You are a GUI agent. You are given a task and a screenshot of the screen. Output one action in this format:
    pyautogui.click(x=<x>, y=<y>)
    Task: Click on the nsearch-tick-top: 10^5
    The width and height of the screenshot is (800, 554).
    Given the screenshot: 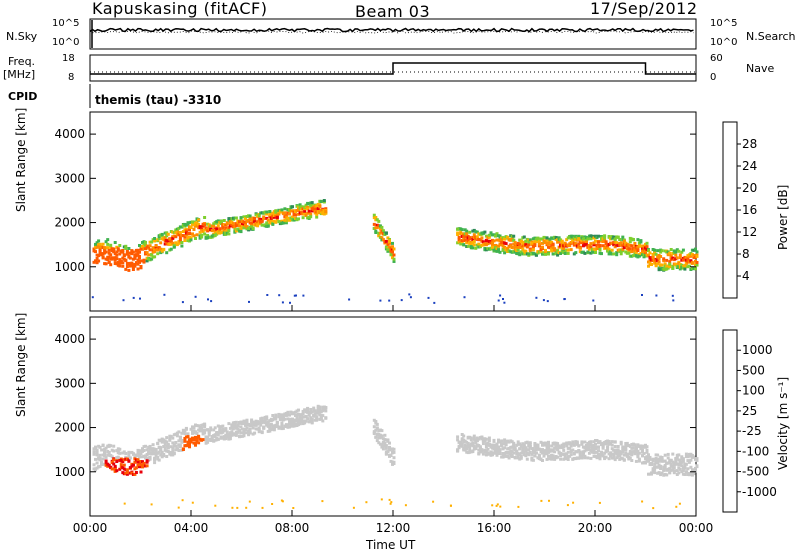 What is the action you would take?
    pyautogui.click(x=724, y=23)
    